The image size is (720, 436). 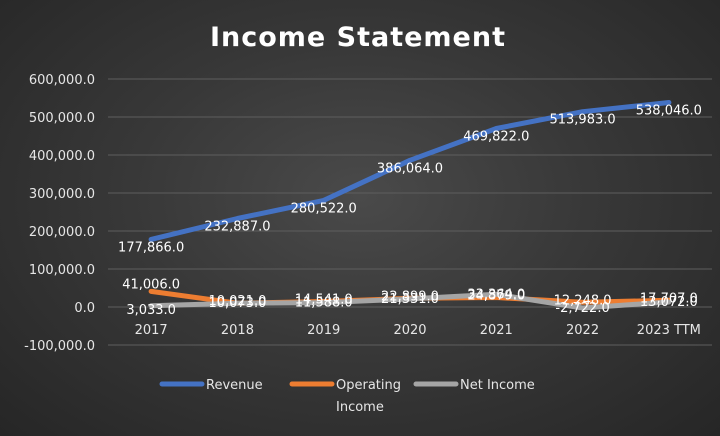 I want to click on data-label: 11,588.0, so click(x=324, y=303).